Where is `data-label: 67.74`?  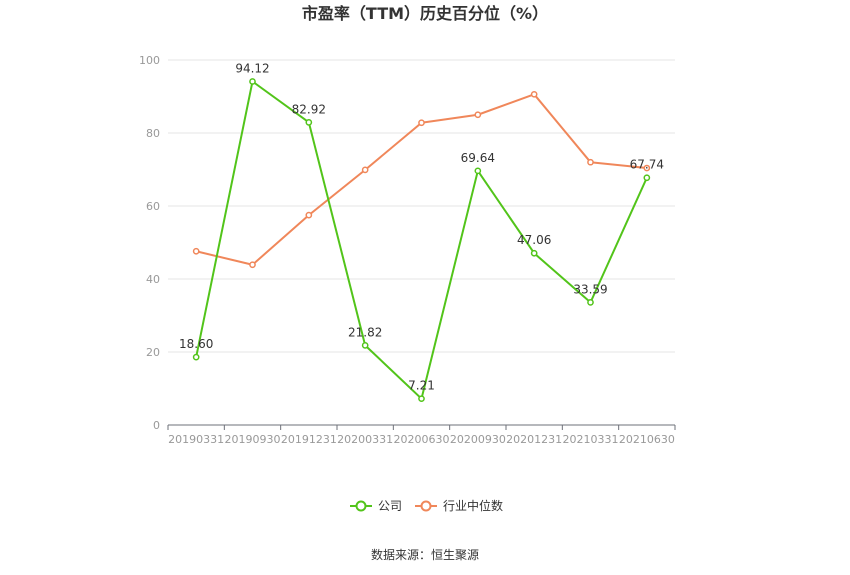 data-label: 67.74 is located at coordinates (647, 165).